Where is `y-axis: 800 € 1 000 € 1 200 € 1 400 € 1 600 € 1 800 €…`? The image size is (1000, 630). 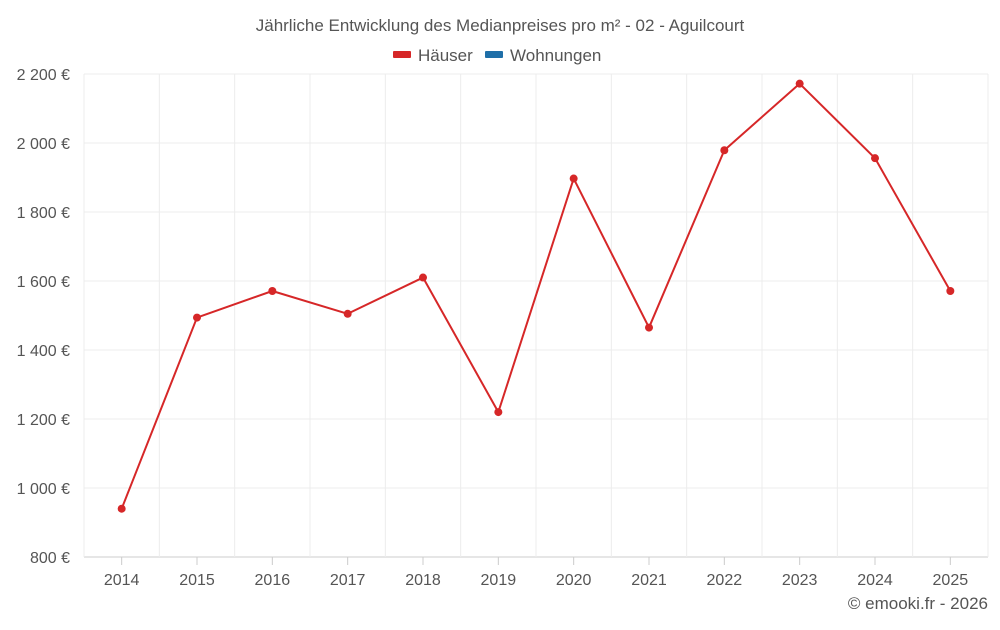 y-axis: 800 € 1 000 € 1 200 € 1 400 € 1 600 € 1 800 €… is located at coordinates (43, 317).